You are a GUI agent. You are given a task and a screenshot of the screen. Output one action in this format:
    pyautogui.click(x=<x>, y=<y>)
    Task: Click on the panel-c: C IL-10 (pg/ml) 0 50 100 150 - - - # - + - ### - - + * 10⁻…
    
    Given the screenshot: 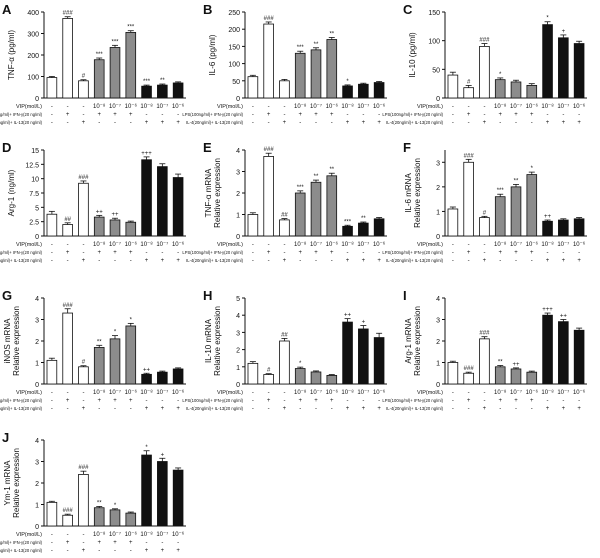 What is the action you would take?
    pyautogui.click(x=484, y=64)
    